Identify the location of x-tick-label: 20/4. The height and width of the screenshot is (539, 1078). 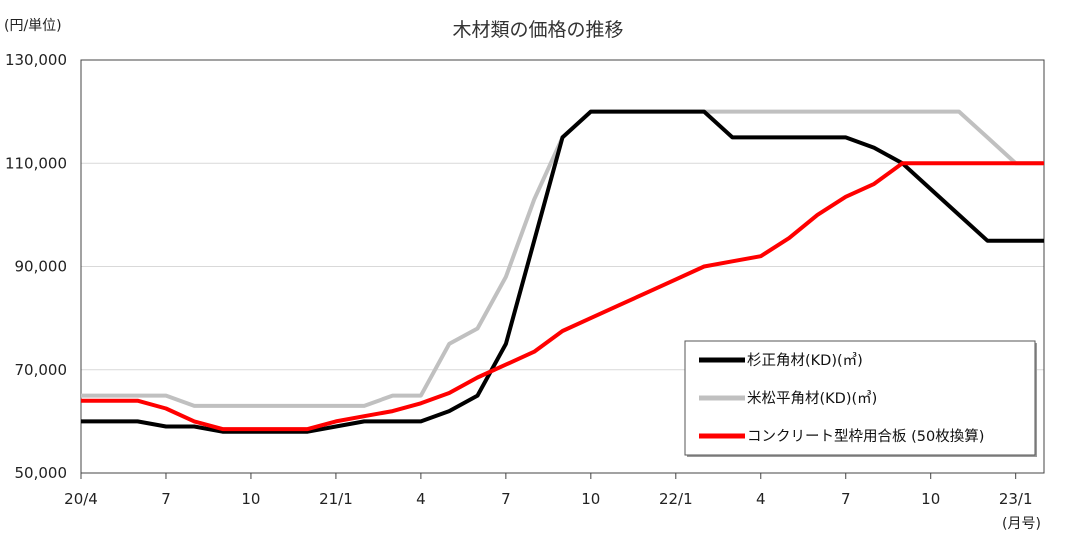
(81, 499).